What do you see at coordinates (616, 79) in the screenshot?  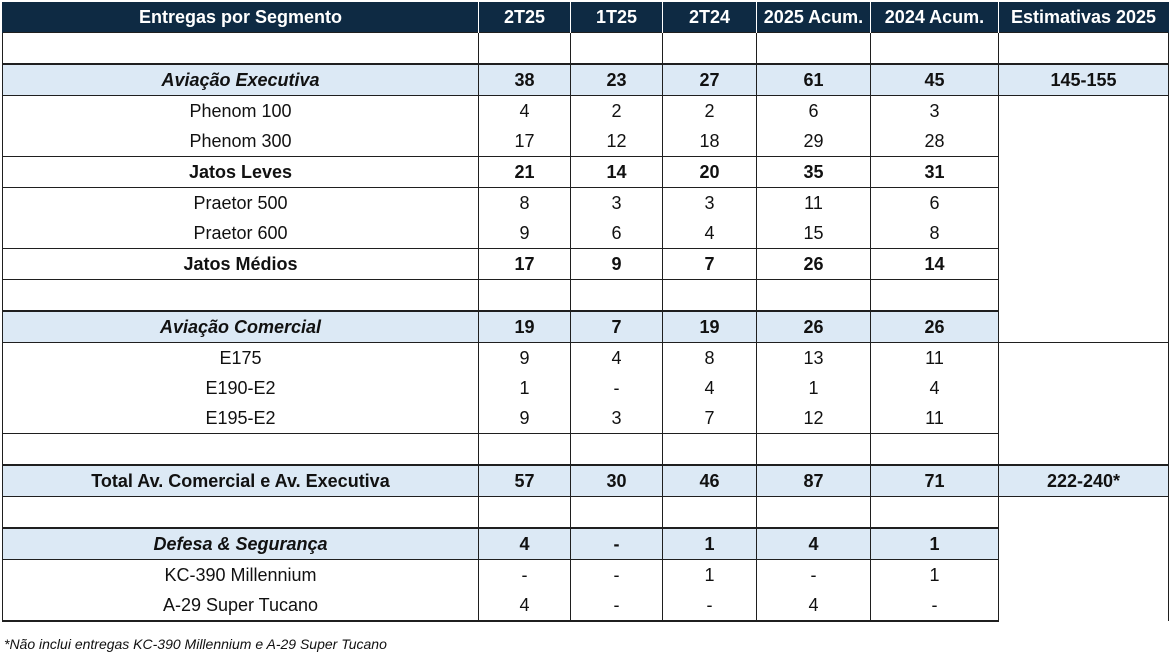 I see `table-cell: 23` at bounding box center [616, 79].